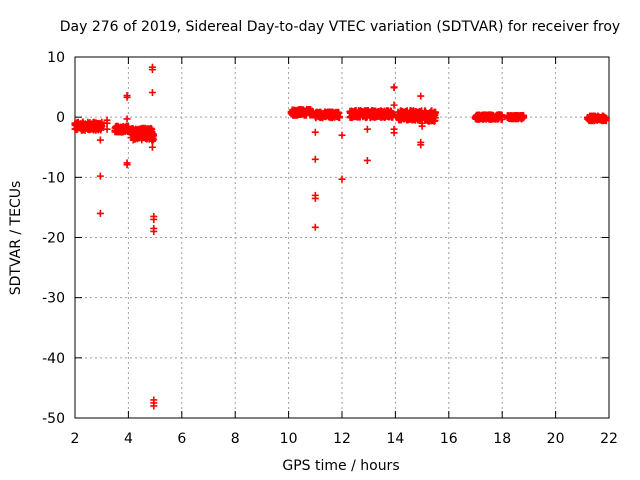 Image resolution: width=640 pixels, height=480 pixels. Describe the element at coordinates (75, 439) in the screenshot. I see `x-tick-label: 2` at that location.